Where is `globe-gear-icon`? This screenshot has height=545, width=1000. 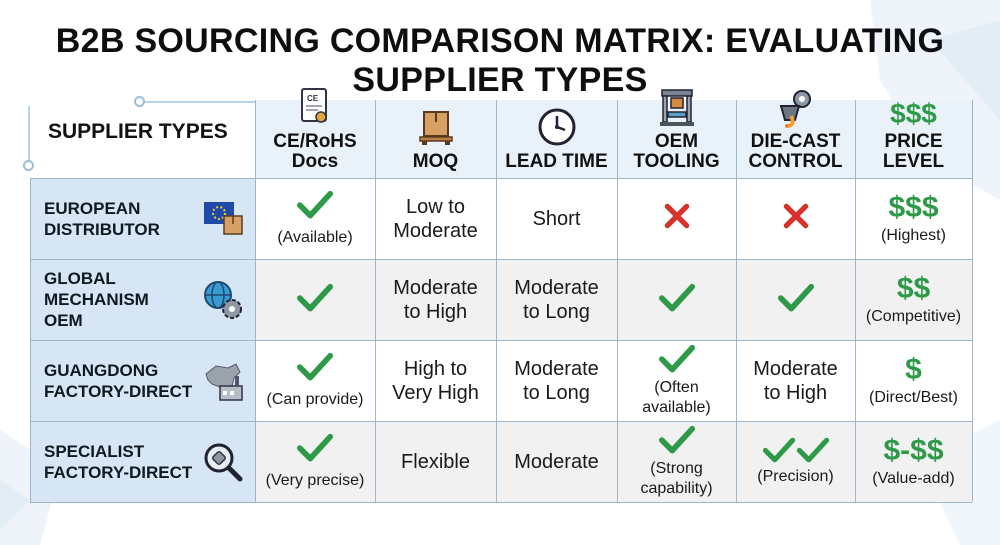
globe-gear-icon is located at coordinates (223, 302).